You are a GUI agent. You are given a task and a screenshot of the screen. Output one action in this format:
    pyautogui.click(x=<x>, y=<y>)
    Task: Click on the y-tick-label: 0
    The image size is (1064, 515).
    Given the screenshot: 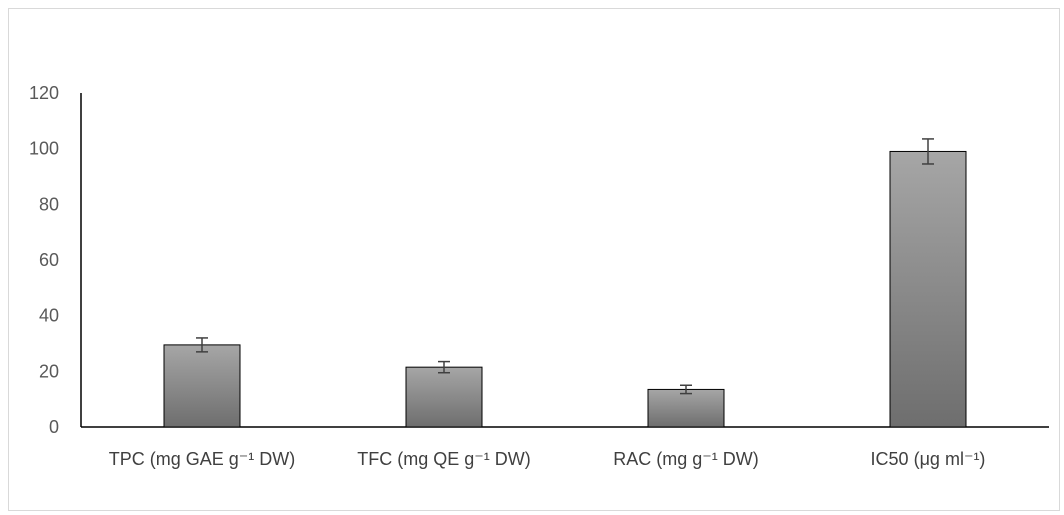 What is the action you would take?
    pyautogui.click(x=54, y=427)
    